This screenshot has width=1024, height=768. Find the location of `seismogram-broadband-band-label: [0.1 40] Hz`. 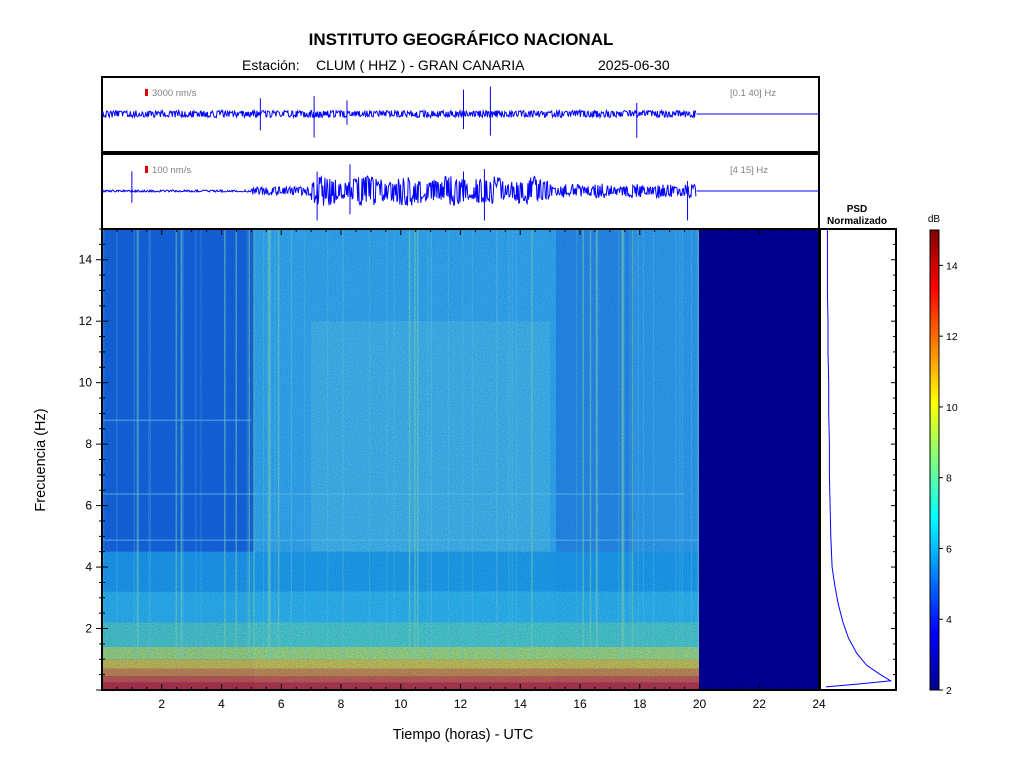

seismogram-broadband-band-label: [0.1 40] Hz is located at coordinates (753, 93).